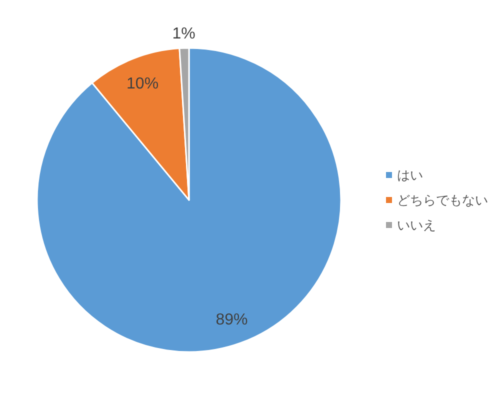  What do you see at coordinates (410, 175) in the screenshot?
I see `legend-label: はい` at bounding box center [410, 175].